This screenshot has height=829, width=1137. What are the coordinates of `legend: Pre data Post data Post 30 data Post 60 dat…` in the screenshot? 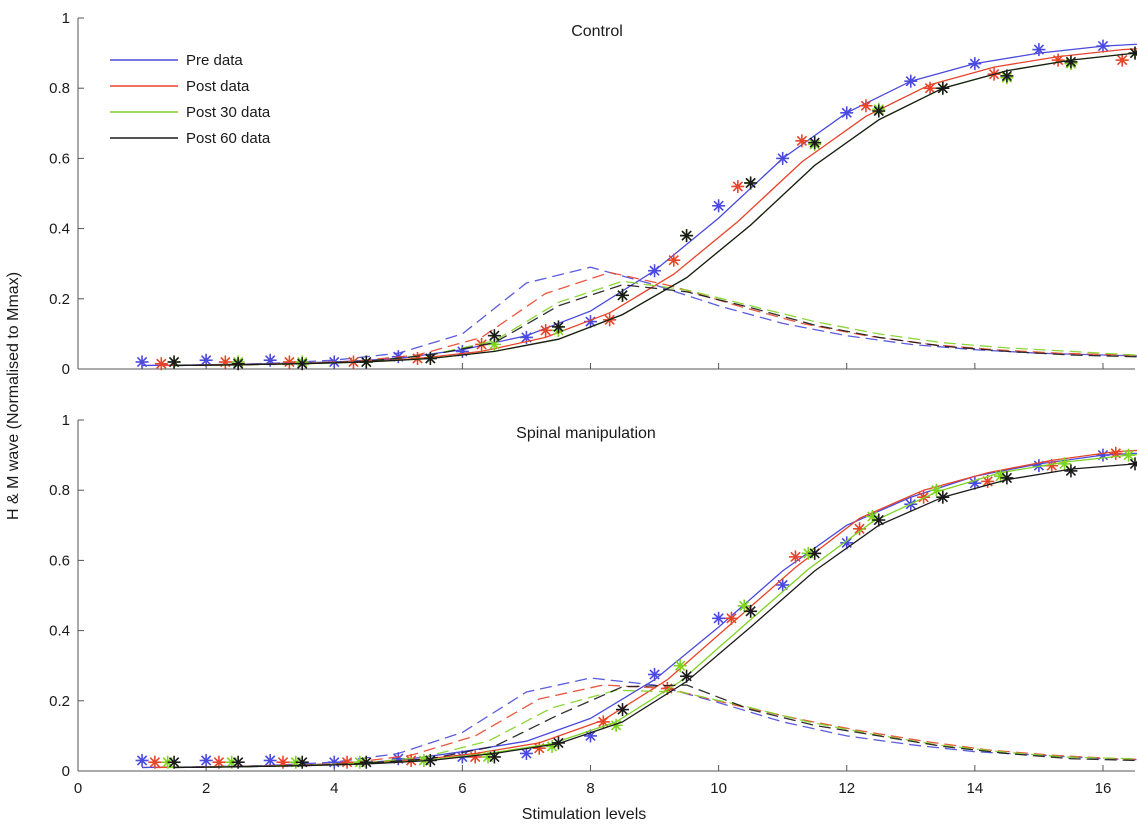 It's located at (190, 99).